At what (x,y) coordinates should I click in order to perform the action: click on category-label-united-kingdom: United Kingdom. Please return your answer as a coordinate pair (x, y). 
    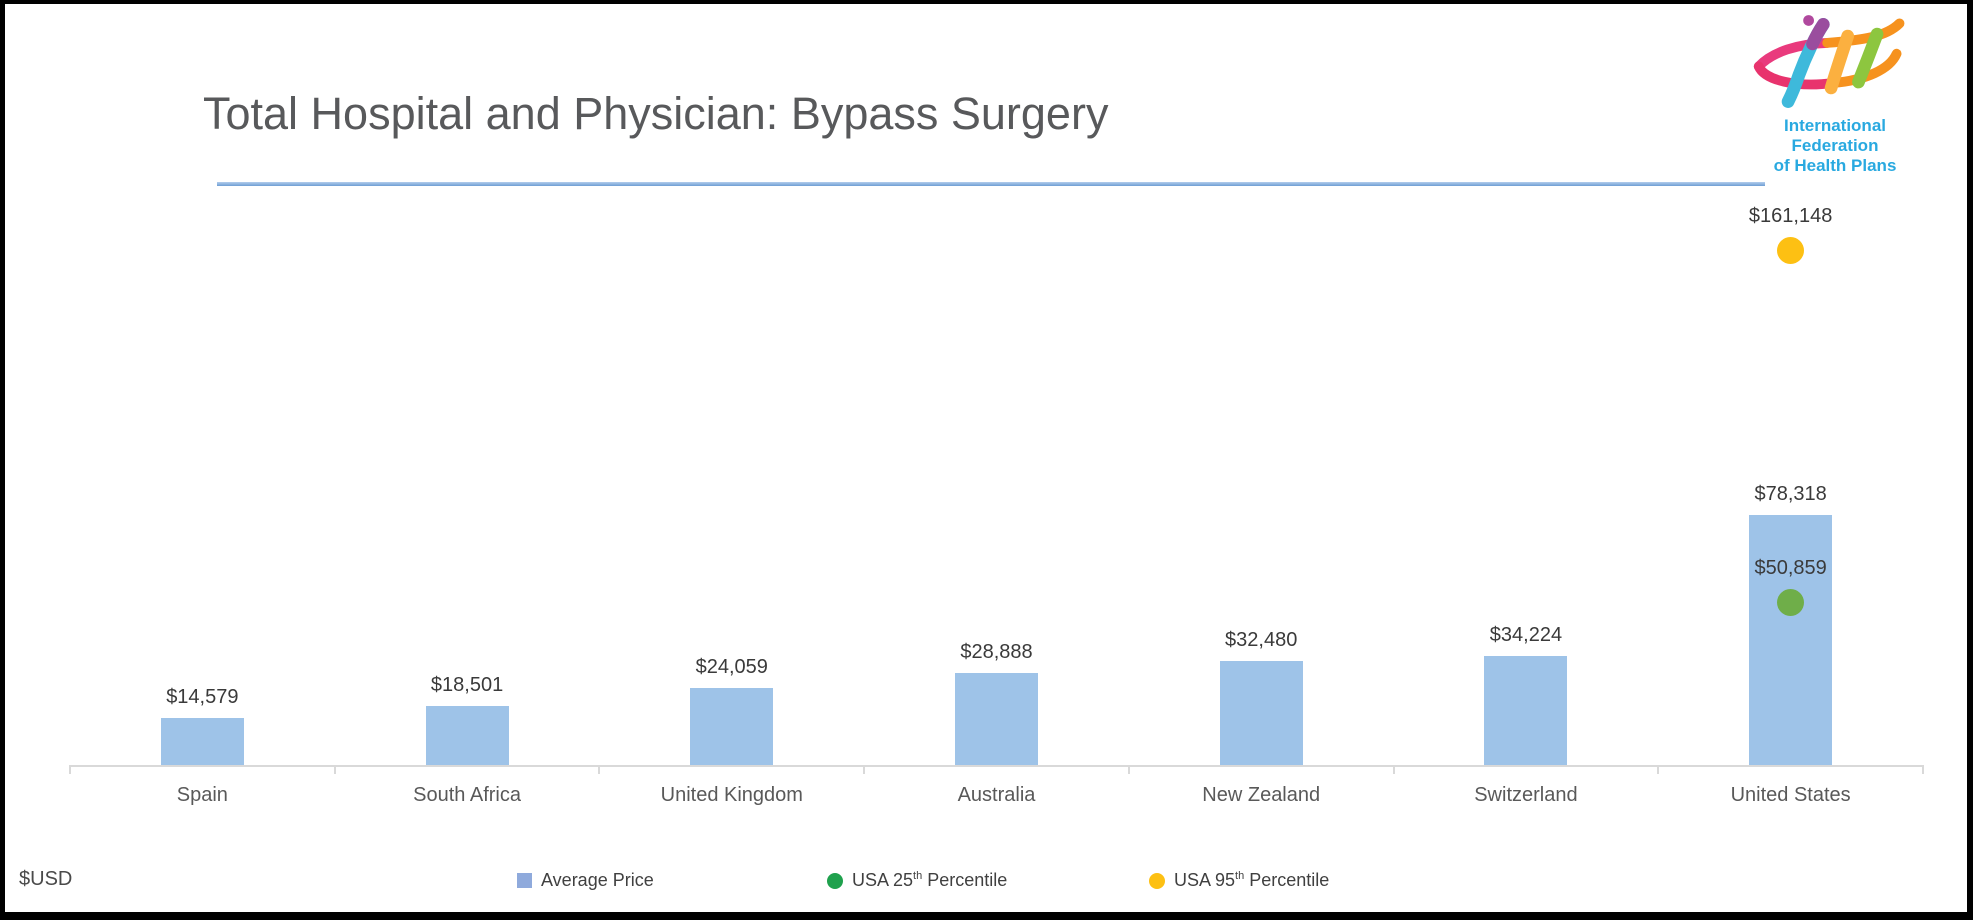
    Looking at the image, I should click on (731, 795).